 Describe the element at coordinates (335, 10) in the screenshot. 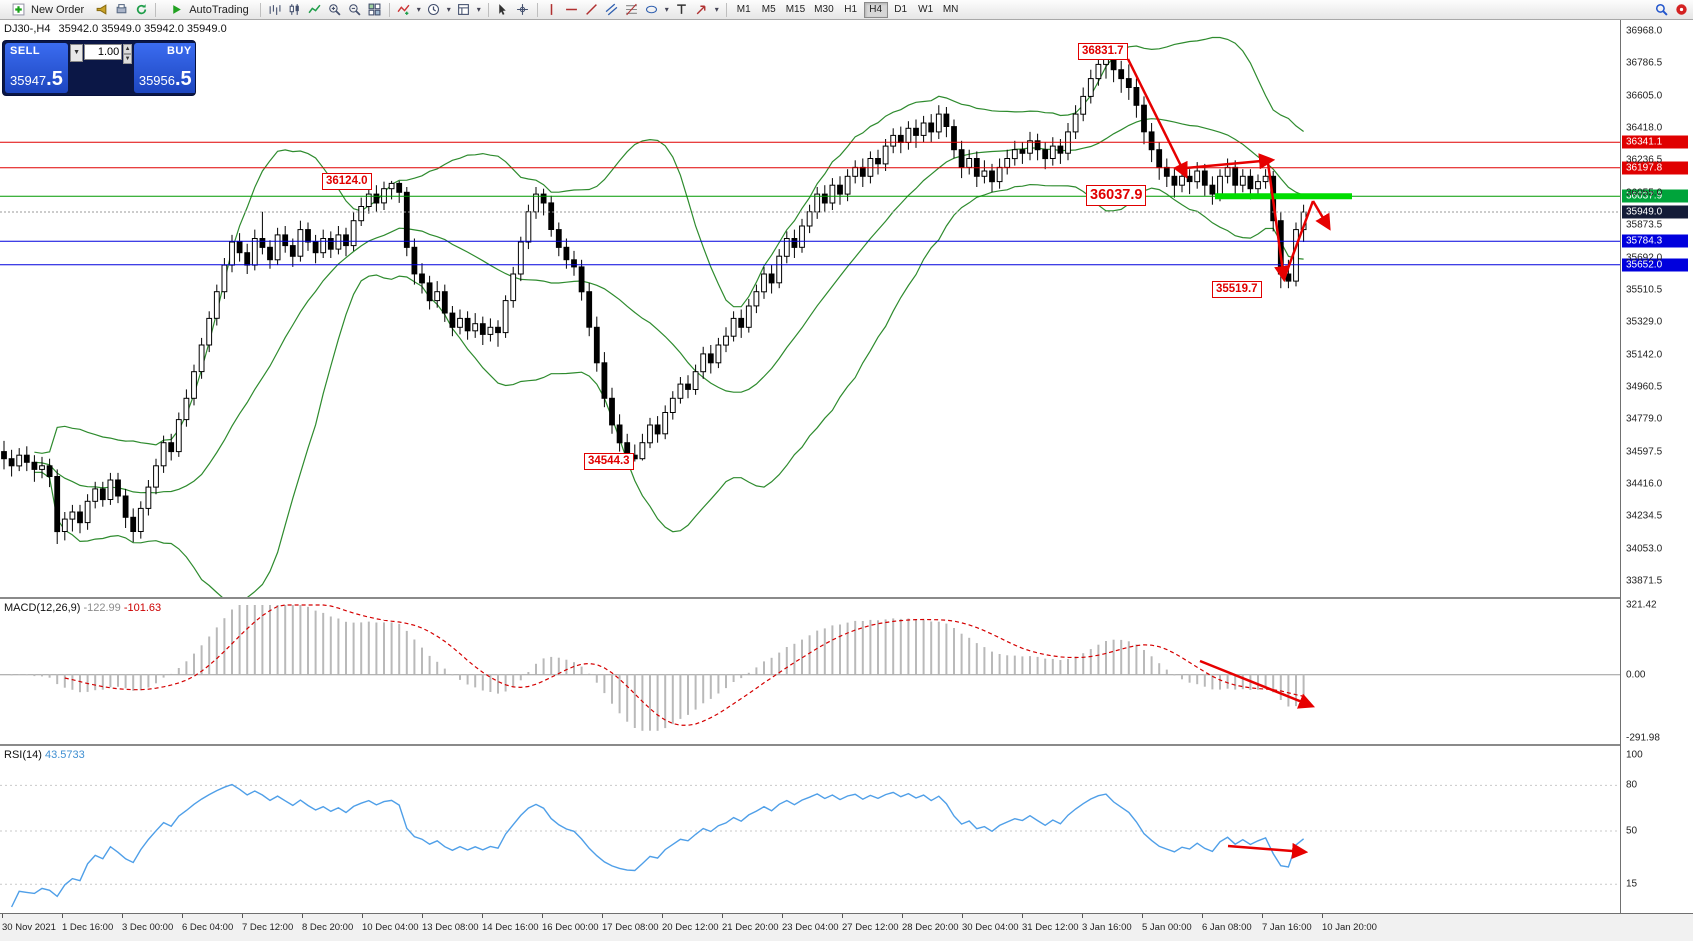

I see `zoom-in-icon` at that location.